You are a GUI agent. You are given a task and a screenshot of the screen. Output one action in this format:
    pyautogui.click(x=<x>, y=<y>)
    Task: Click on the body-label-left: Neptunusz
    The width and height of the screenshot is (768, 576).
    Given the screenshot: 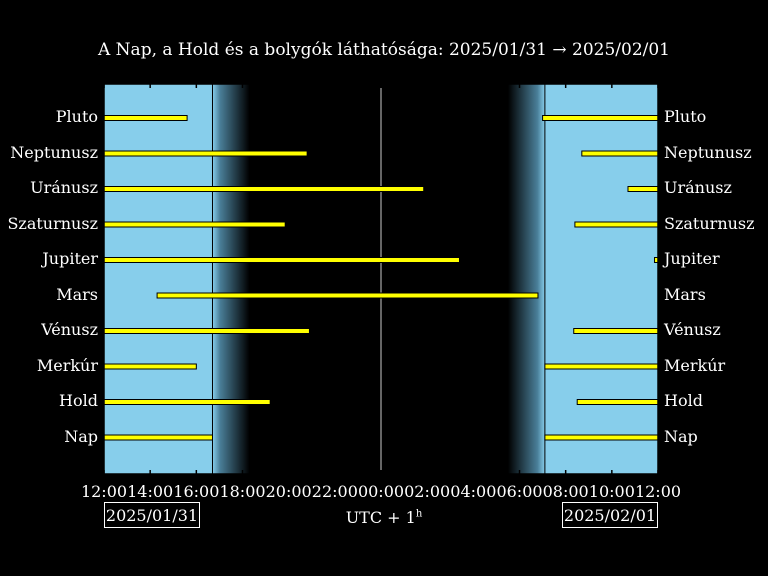 What is the action you would take?
    pyautogui.click(x=54, y=152)
    